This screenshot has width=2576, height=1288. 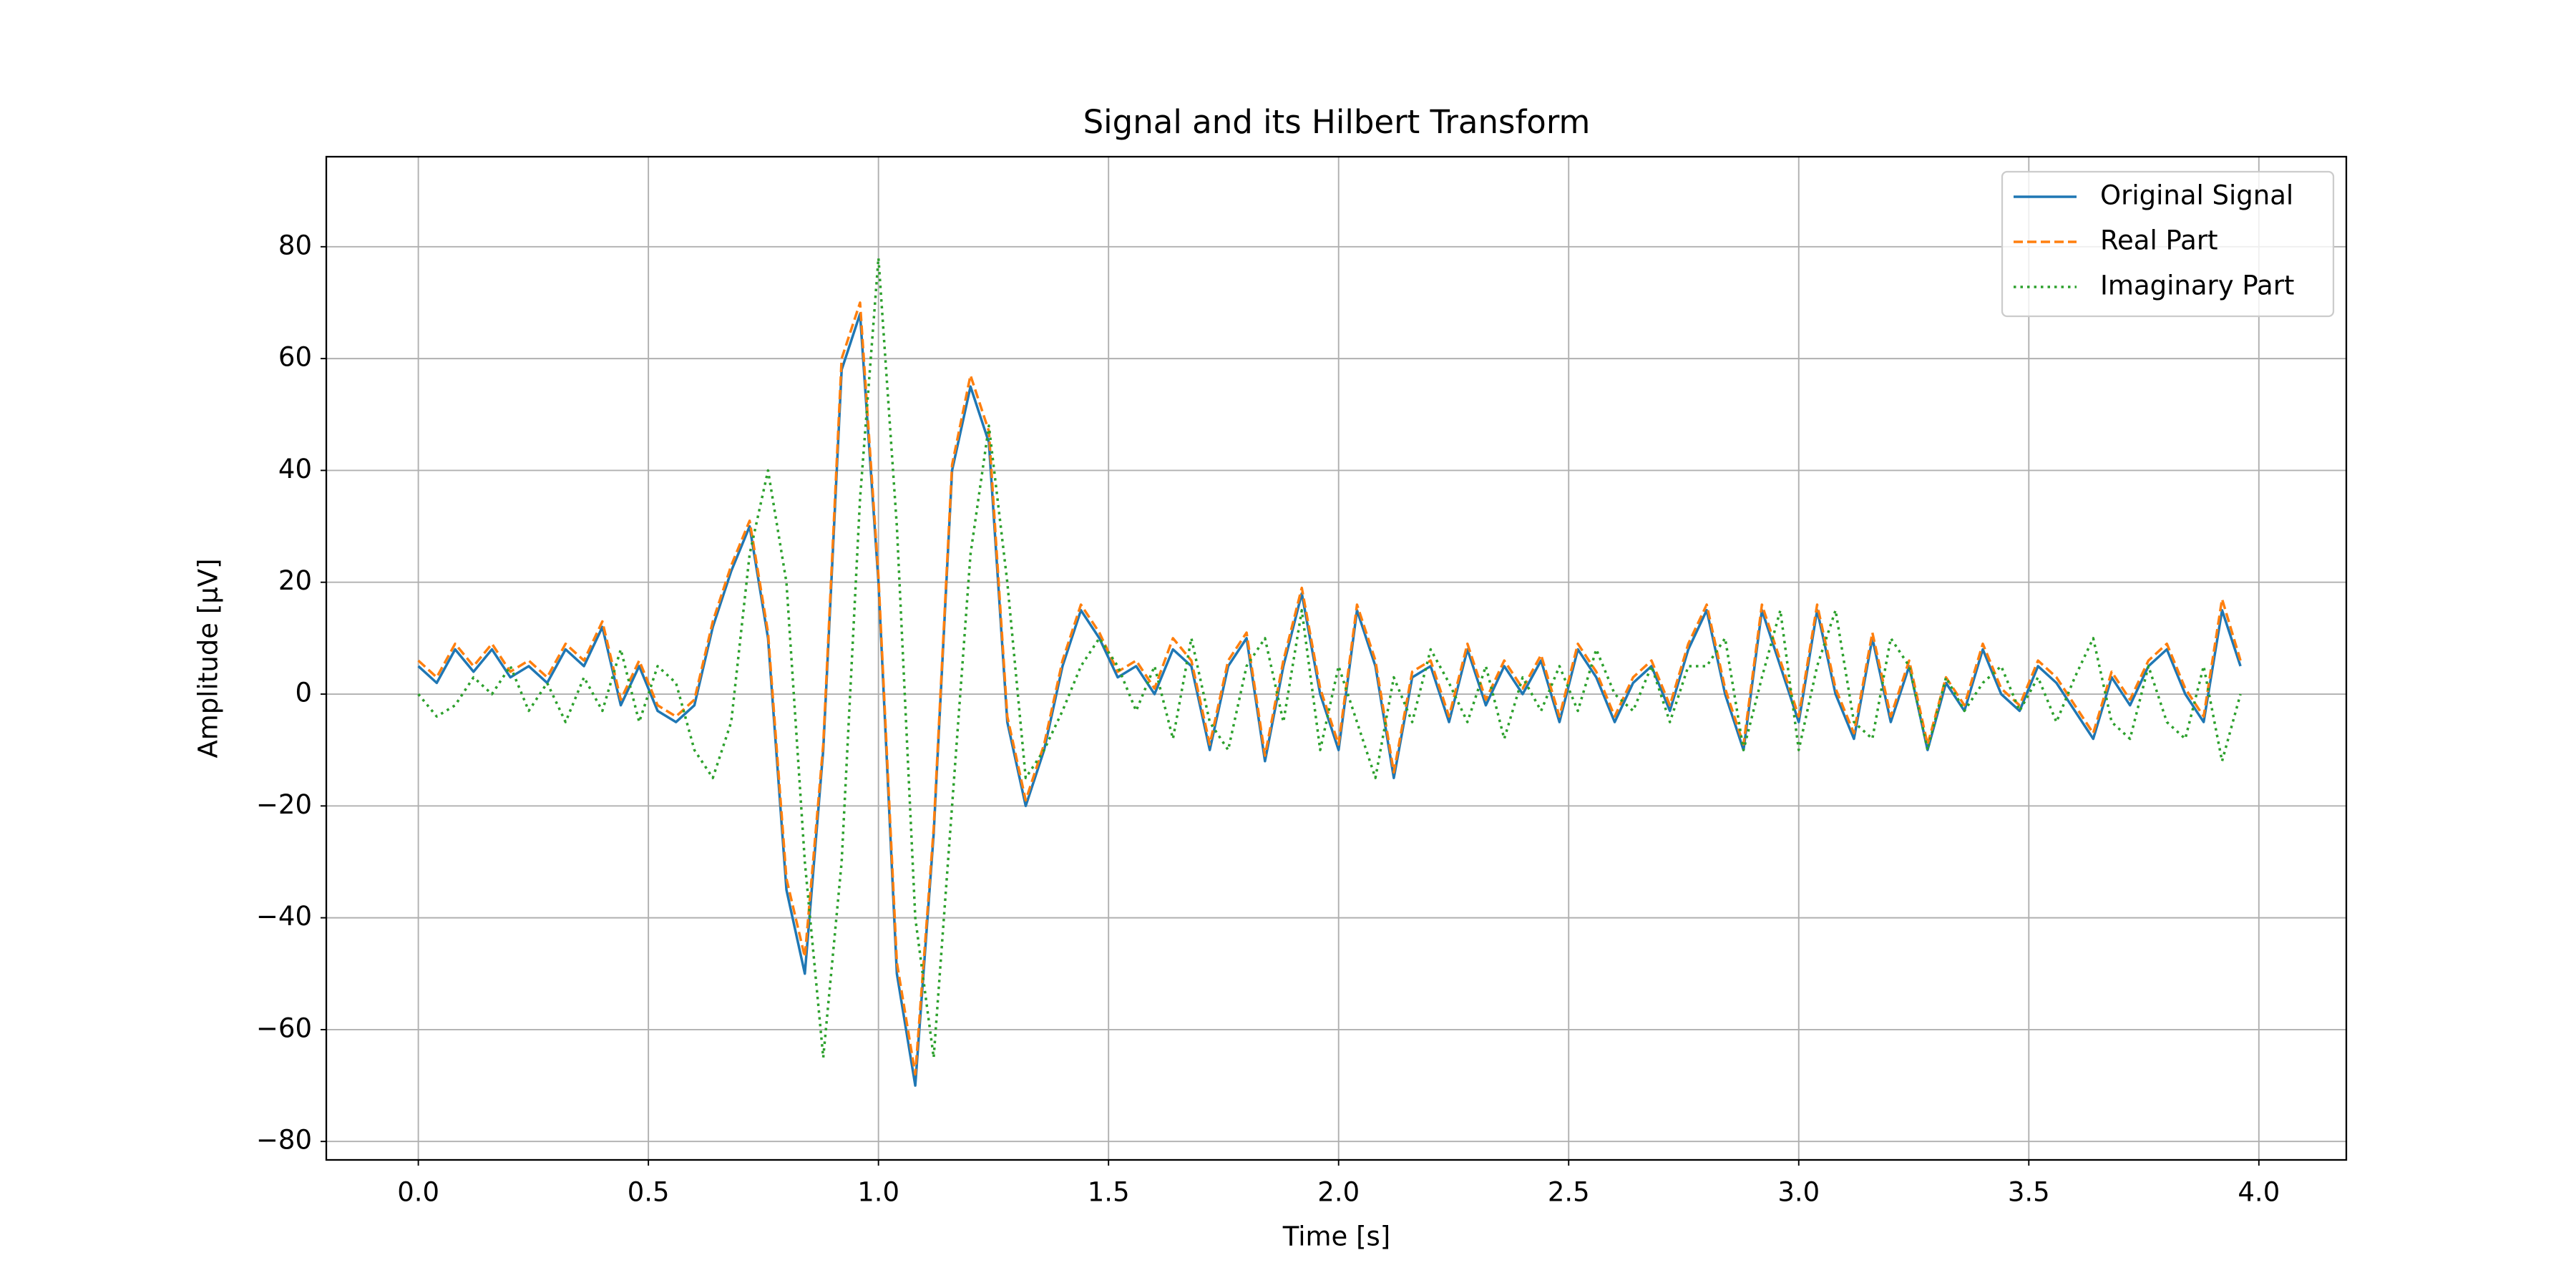 What do you see at coordinates (295, 357) in the screenshot?
I see `y-tick-label: 60` at bounding box center [295, 357].